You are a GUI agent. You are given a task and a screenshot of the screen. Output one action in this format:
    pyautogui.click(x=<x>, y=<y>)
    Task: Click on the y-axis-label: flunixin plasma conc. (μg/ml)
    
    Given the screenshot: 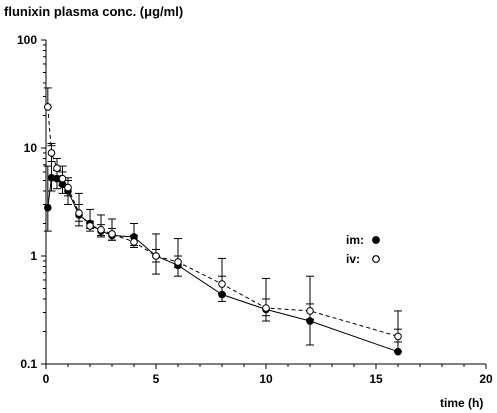 What is the action you would take?
    pyautogui.click(x=94, y=11)
    